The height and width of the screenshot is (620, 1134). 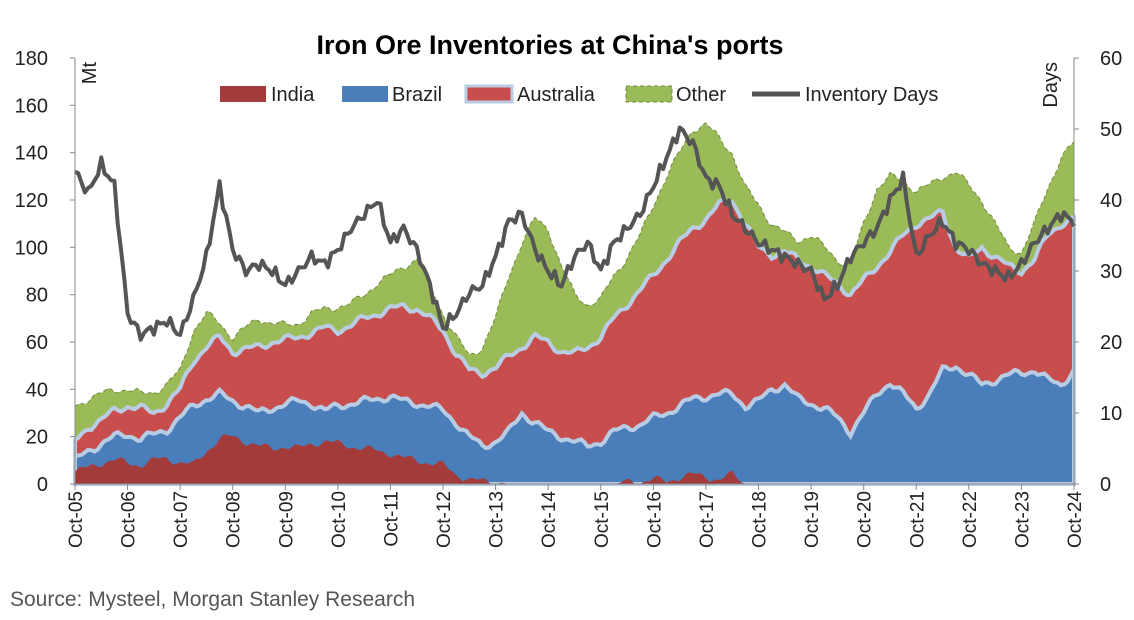 What do you see at coordinates (37, 296) in the screenshot?
I see `y-left-tick-label: 80` at bounding box center [37, 296].